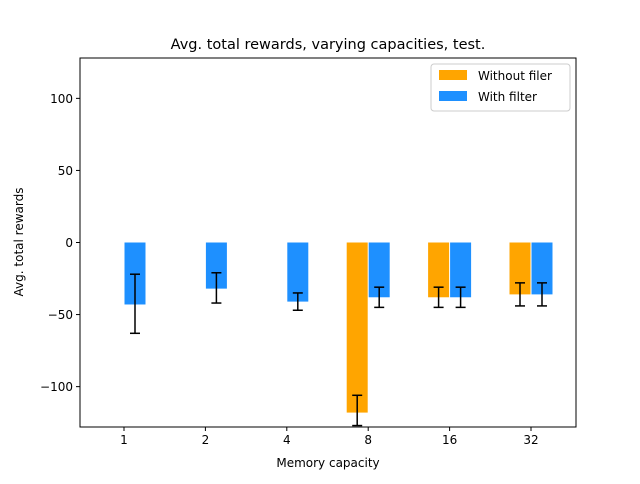 Image resolution: width=640 pixels, height=484 pixels. Describe the element at coordinates (449, 440) in the screenshot. I see `x-tick-label: 16` at that location.